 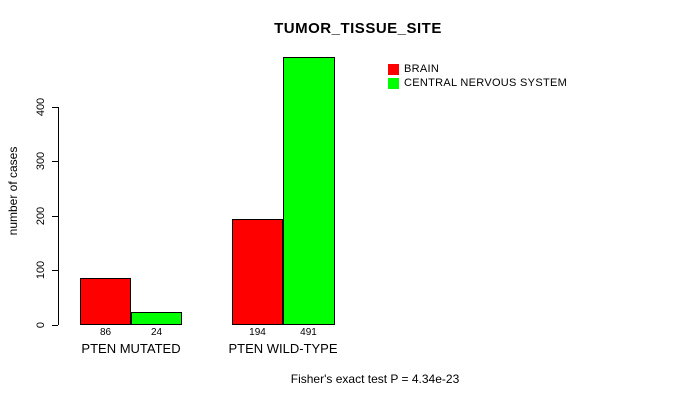 I want to click on y-axis-line, so click(x=58, y=216).